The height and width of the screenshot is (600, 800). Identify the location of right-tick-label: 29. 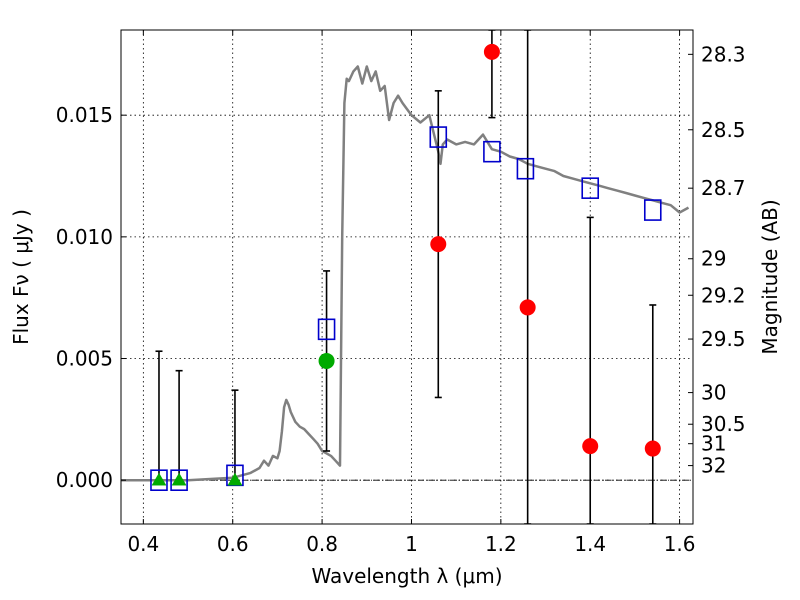
(713, 259).